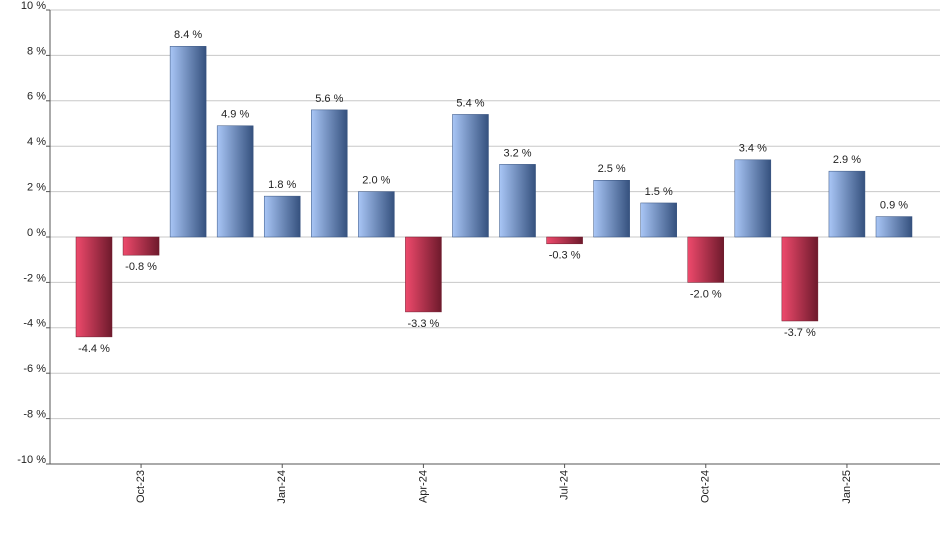  I want to click on y-tick-label: 8 %, so click(36, 51).